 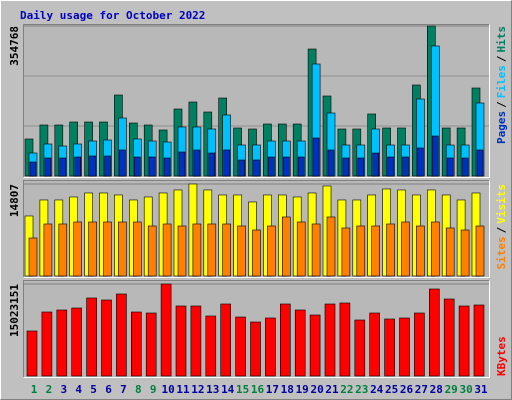 I want to click on legend-entry: Hits, so click(x=501, y=39).